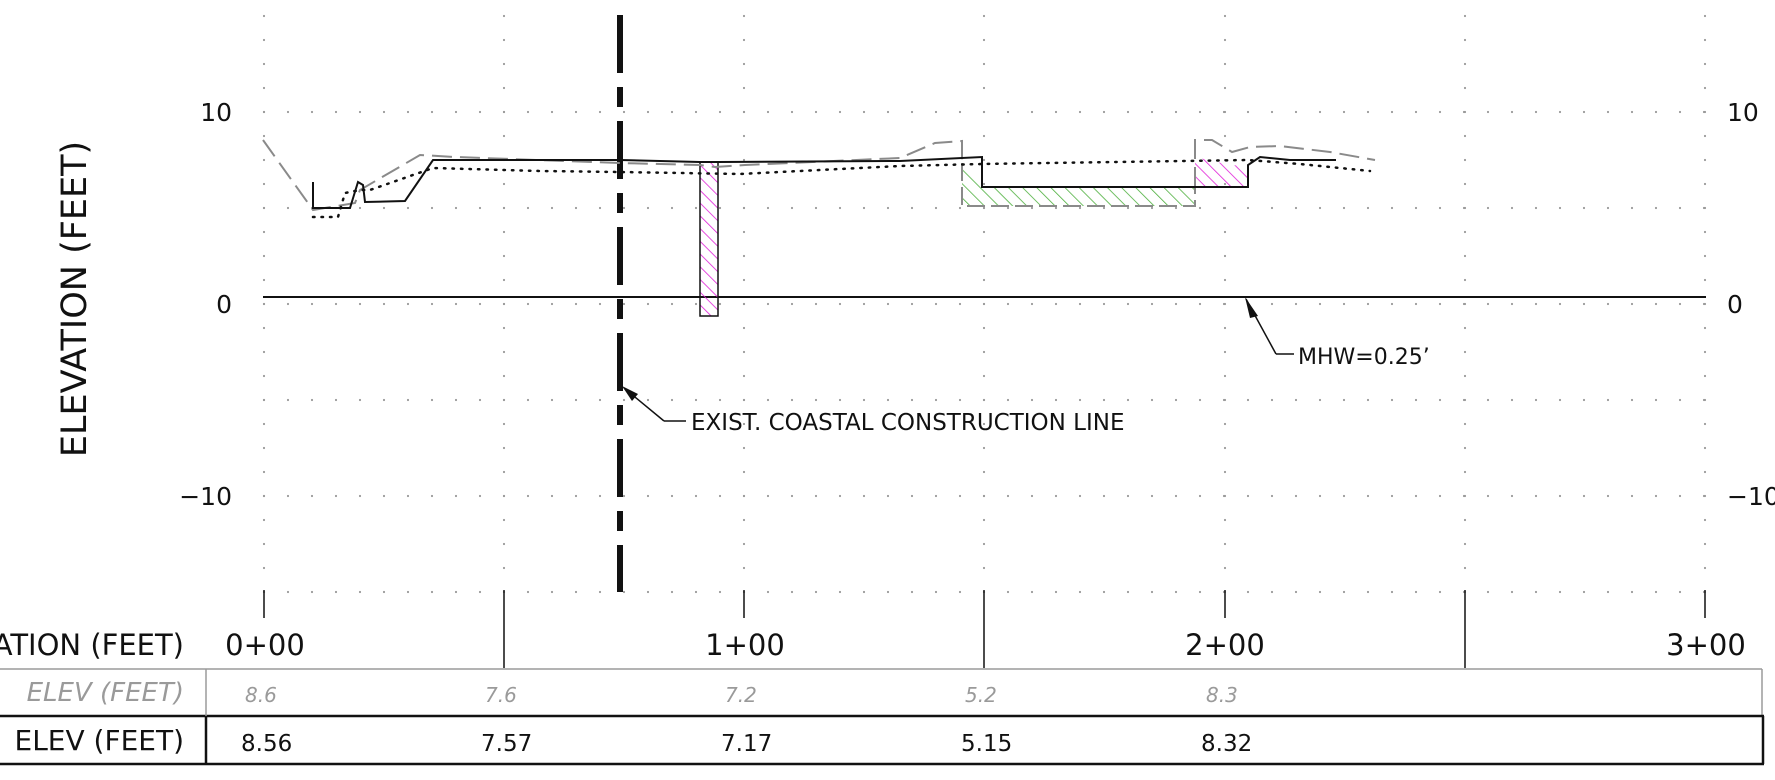  I want to click on y-axis-title: ELEVATION (FEET), so click(75, 299).